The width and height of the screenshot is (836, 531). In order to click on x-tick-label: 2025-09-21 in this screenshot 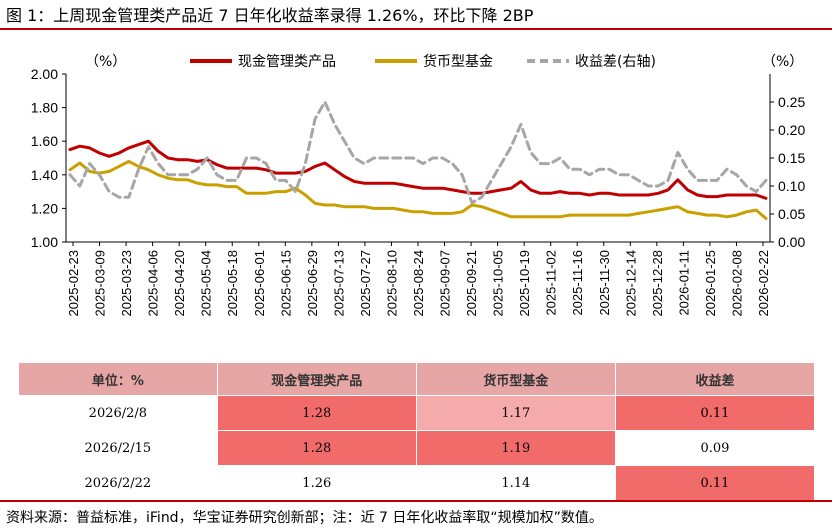, I will do `click(471, 283)`.